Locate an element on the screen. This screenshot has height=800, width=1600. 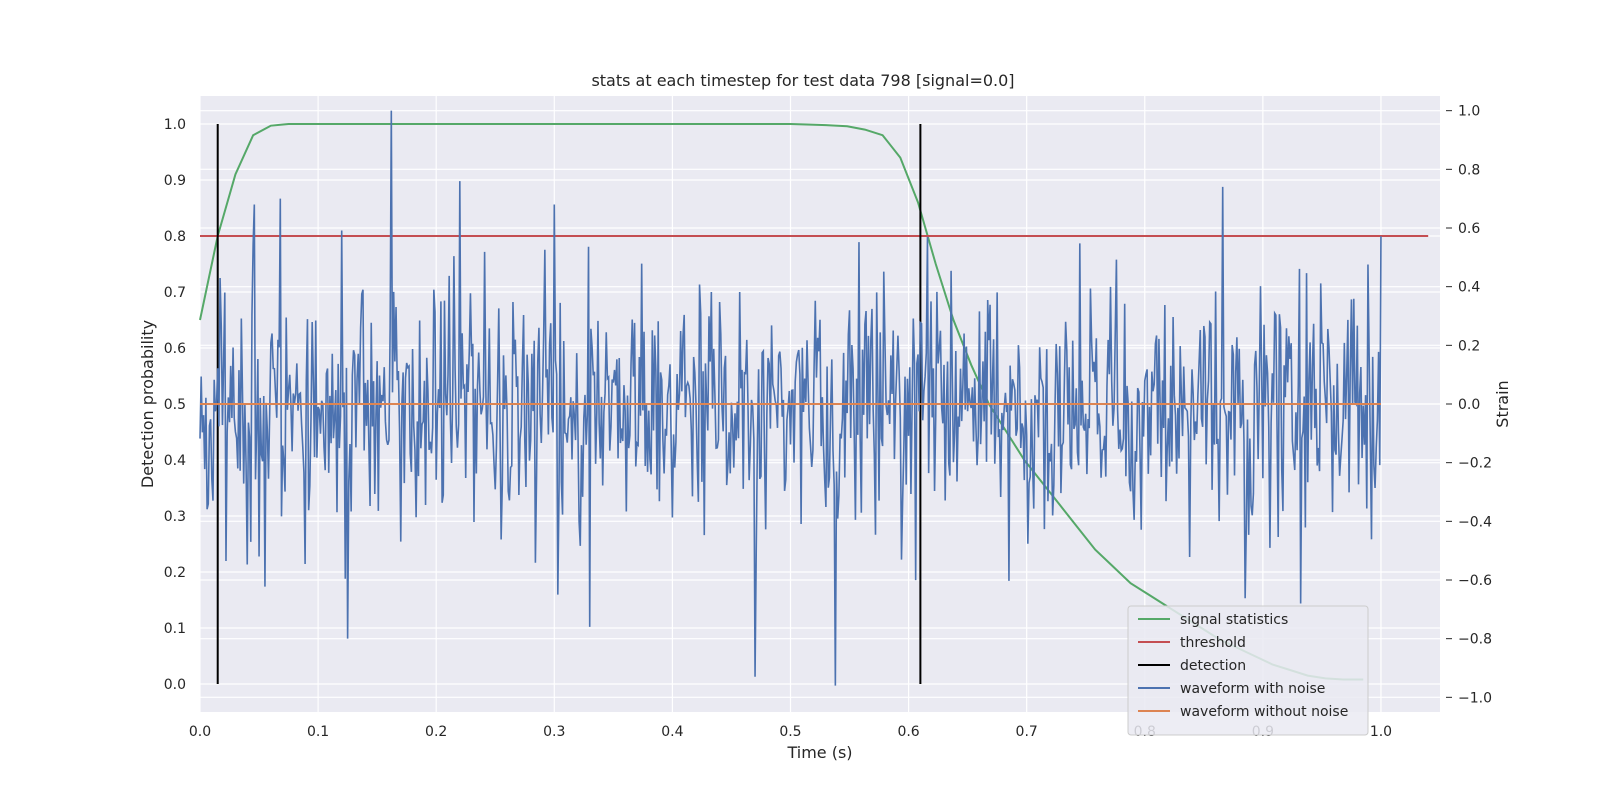
y2-tick-label: −0.6 is located at coordinates (1475, 581).